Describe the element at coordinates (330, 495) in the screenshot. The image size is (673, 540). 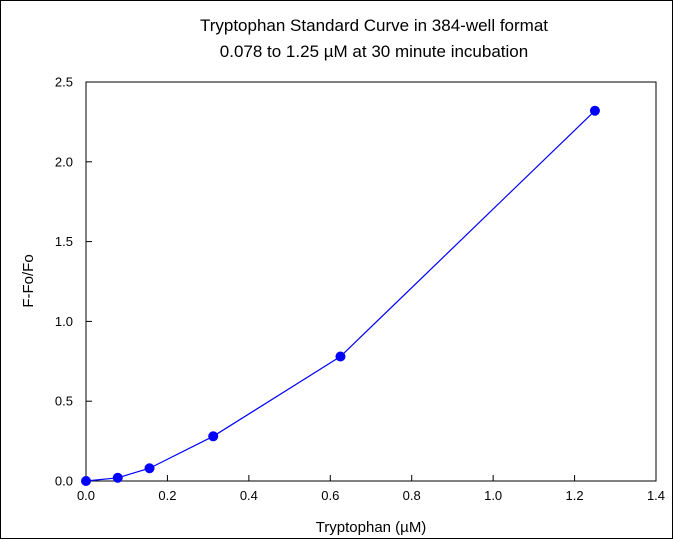
I see `x-tick-label: 0.6` at that location.